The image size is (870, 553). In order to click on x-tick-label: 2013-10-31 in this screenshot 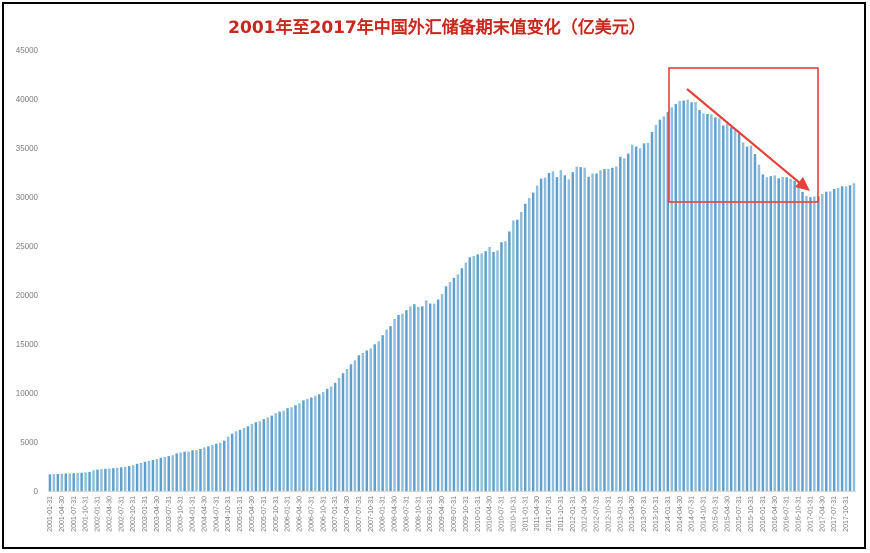, I will do `click(656, 514)`.